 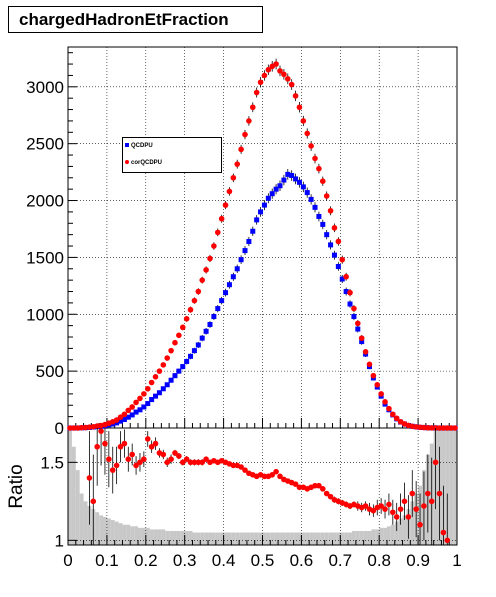 What do you see at coordinates (127, 145) in the screenshot?
I see `legend-square-marker` at bounding box center [127, 145].